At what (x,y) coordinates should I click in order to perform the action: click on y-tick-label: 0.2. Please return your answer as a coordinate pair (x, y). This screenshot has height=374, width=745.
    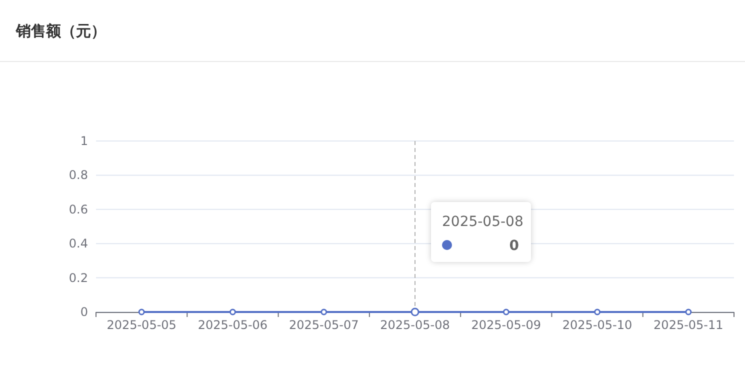
    Looking at the image, I should click on (78, 277).